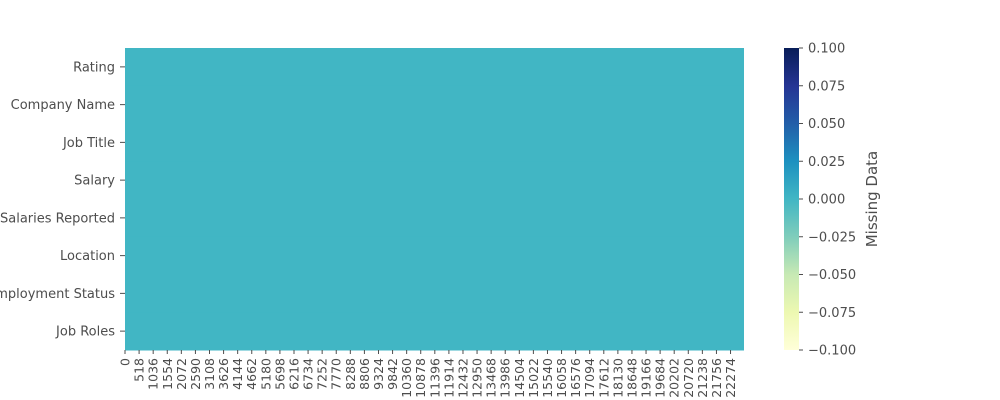  I want to click on x-tick-label: 18130, so click(617, 378).